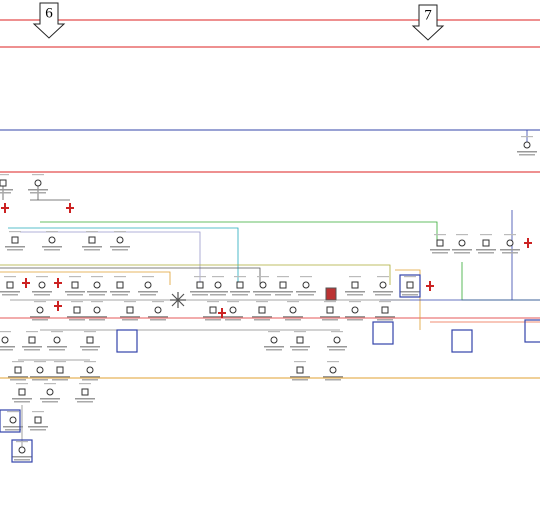 The image size is (540, 507). What do you see at coordinates (22, 451) in the screenshot?
I see `highlight-box` at bounding box center [22, 451].